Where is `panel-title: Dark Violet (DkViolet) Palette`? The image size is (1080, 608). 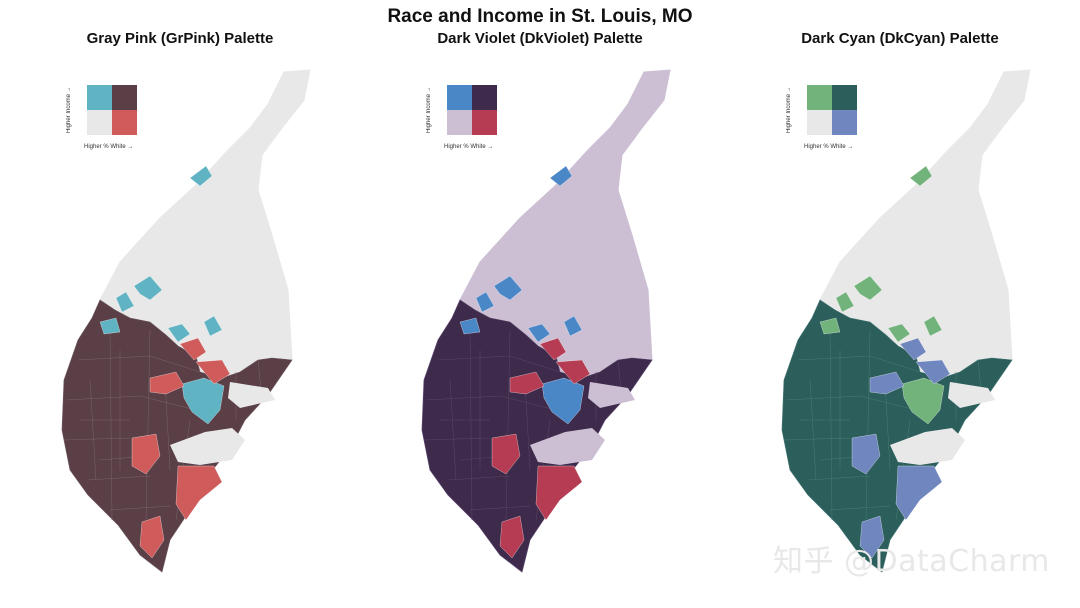 panel-title: Dark Violet (DkViolet) Palette is located at coordinates (540, 38).